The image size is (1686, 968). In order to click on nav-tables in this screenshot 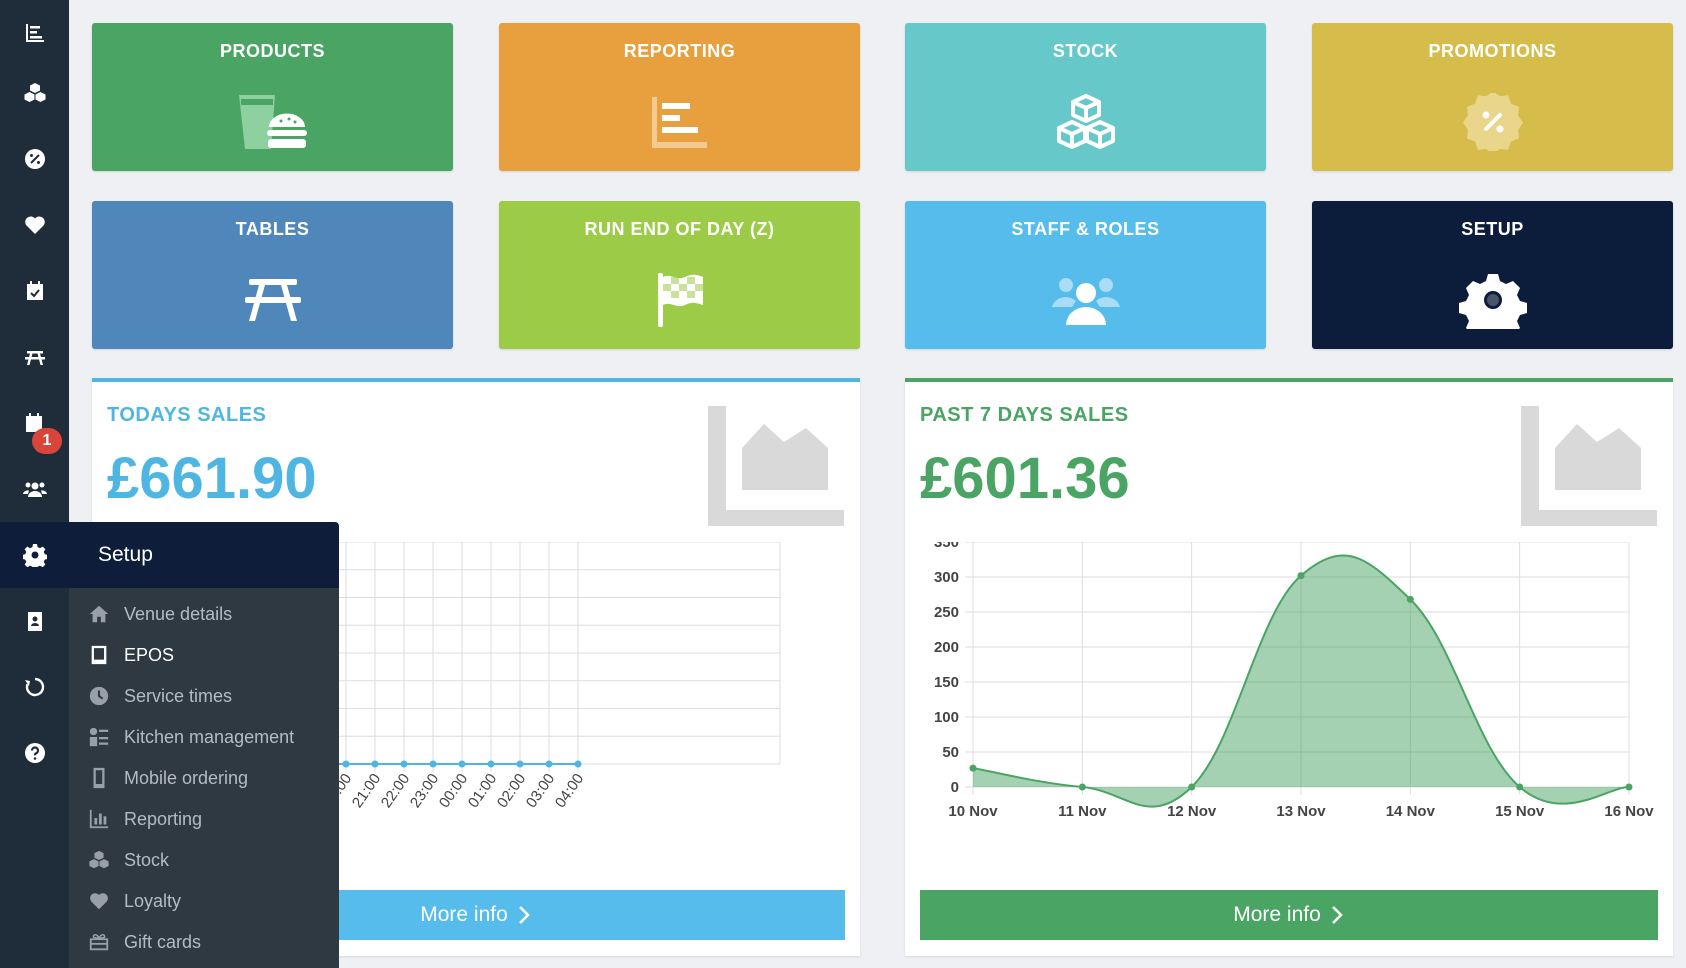, I will do `click(34, 357)`.